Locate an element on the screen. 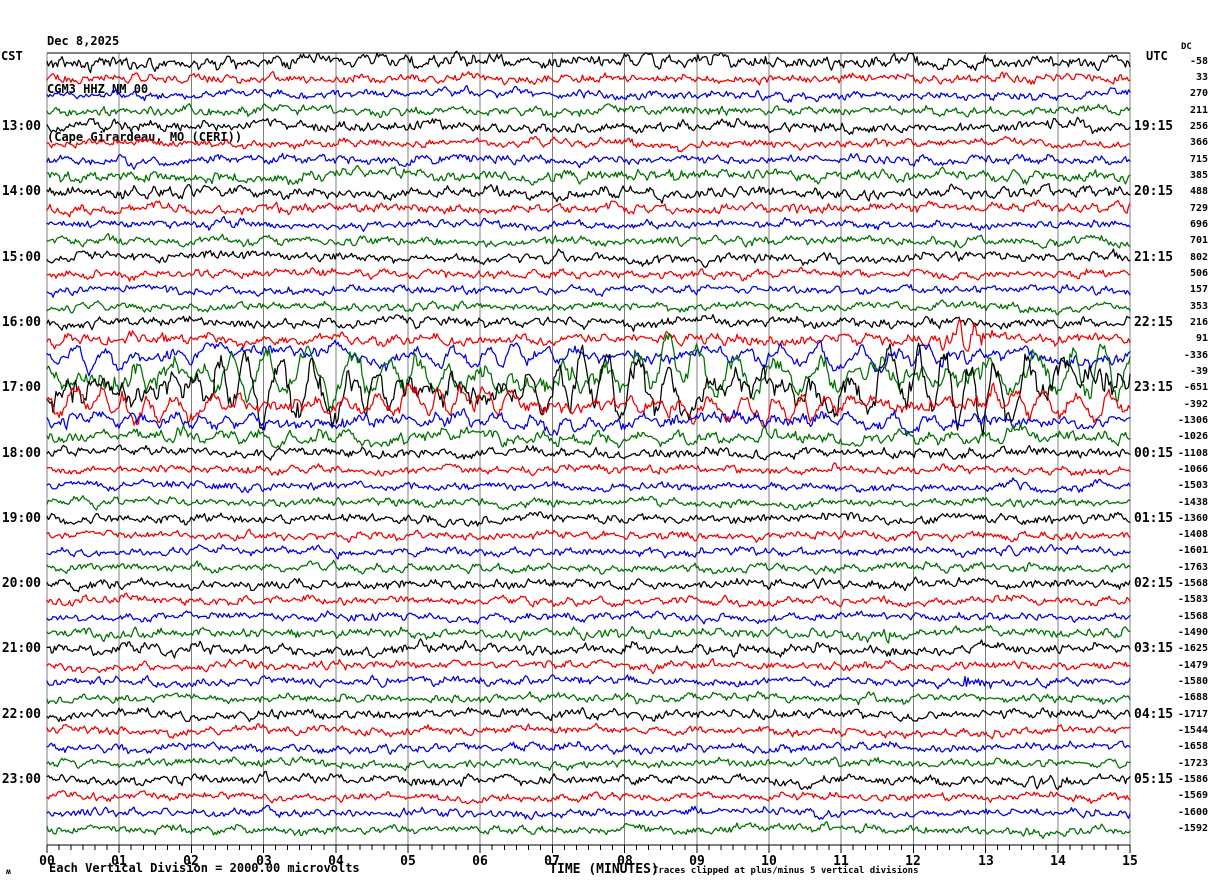  x-tick-label: 02 is located at coordinates (191, 861).